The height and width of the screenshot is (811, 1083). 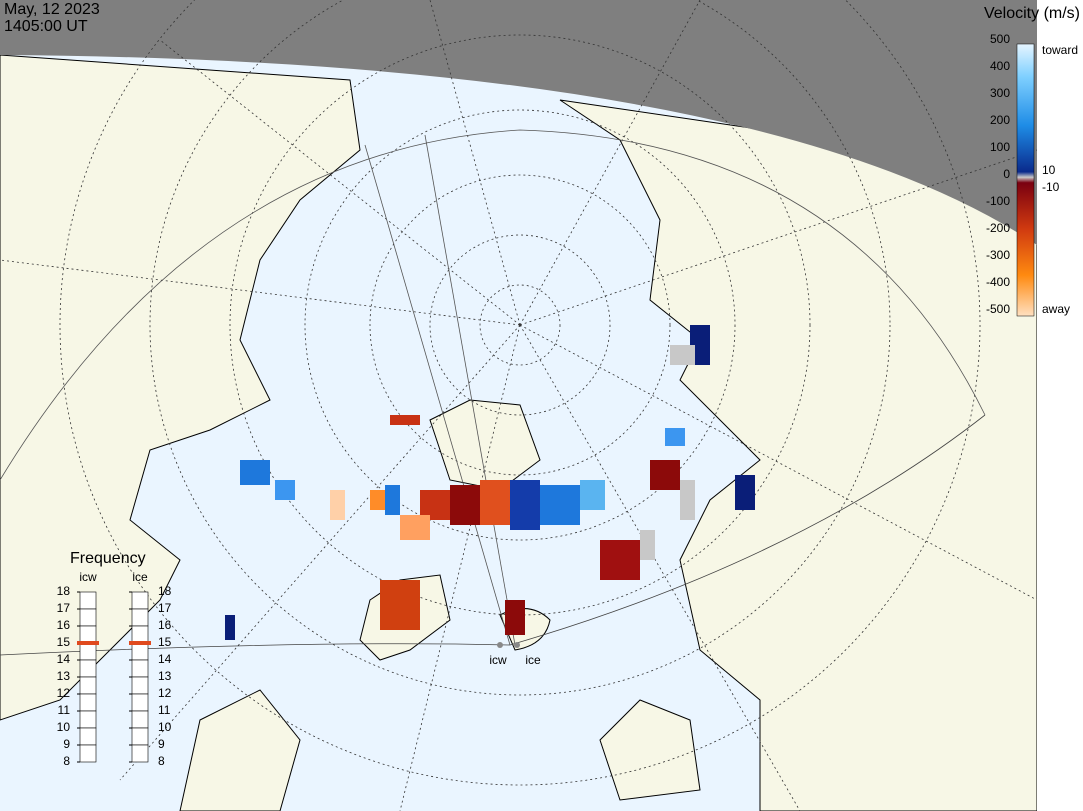 What do you see at coordinates (998, 255) in the screenshot?
I see `colorbar-tick-label: -300` at bounding box center [998, 255].